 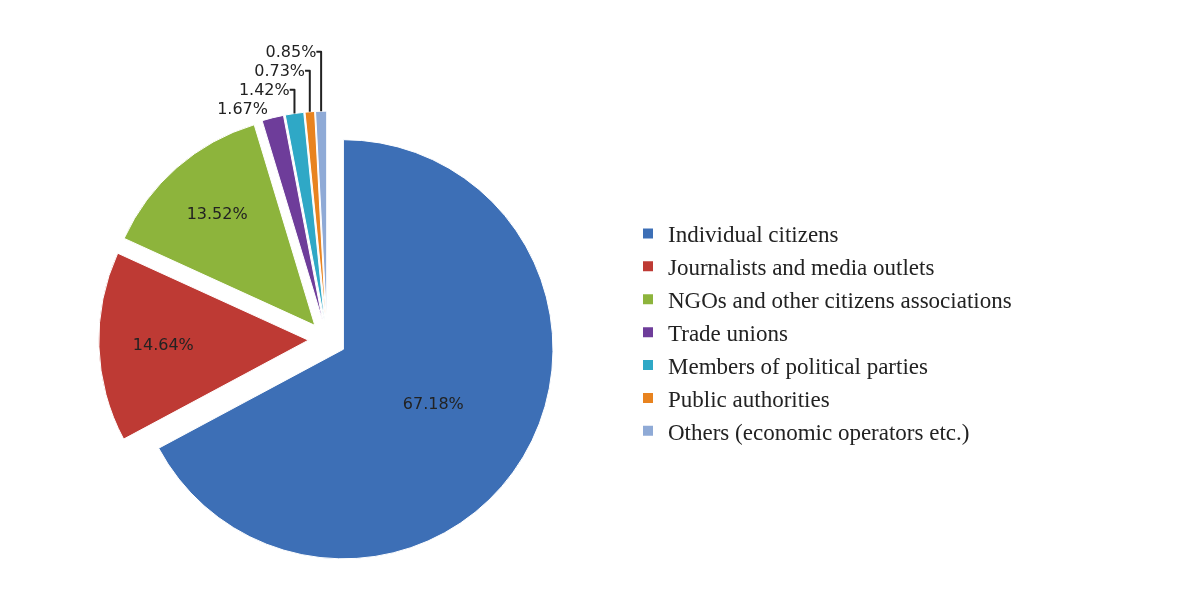 What do you see at coordinates (280, 71) in the screenshot?
I see `data-label: 0.73%` at bounding box center [280, 71].